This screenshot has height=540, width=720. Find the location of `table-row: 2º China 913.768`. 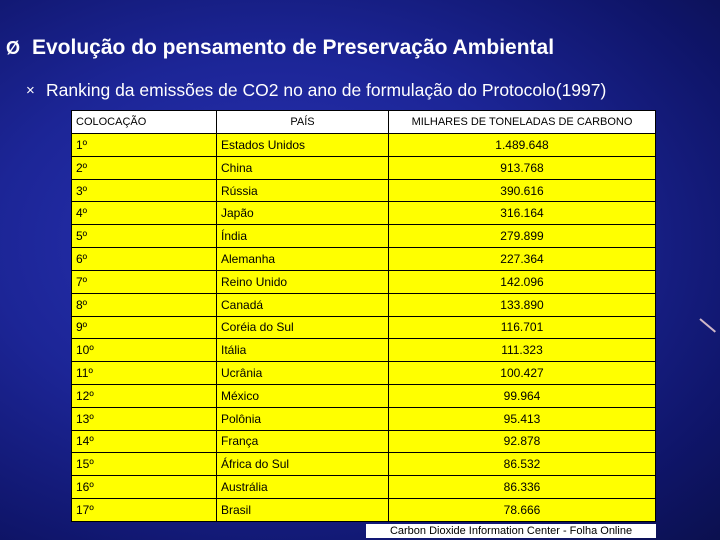

table-row: 2º China 913.768 is located at coordinates (363, 167).